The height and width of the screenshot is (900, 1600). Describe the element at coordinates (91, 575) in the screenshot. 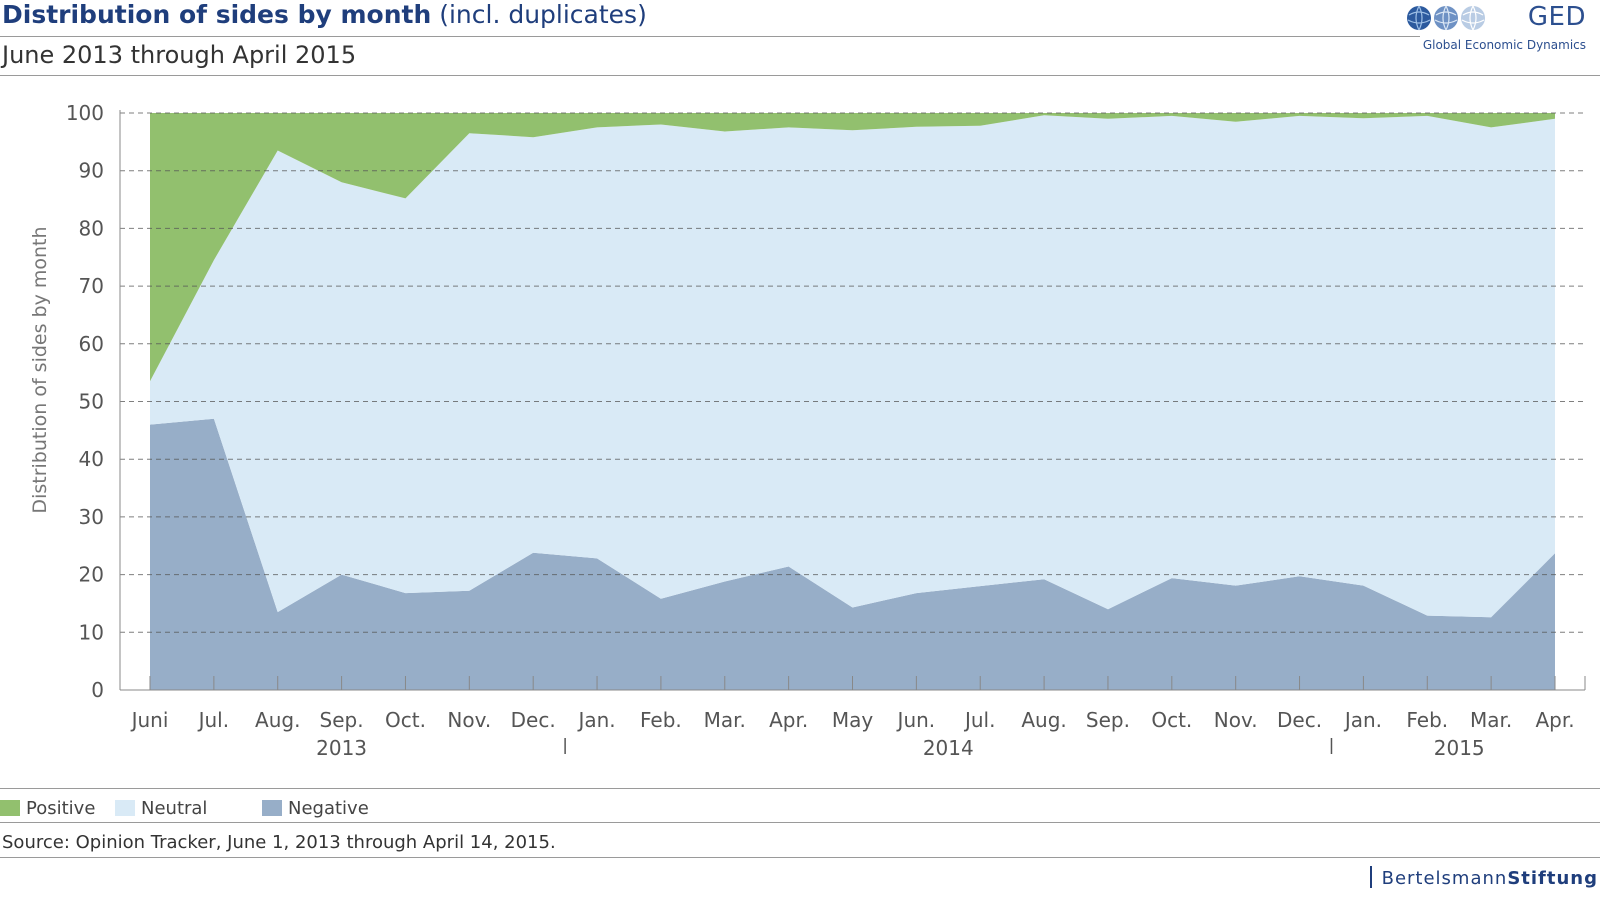

I see `y-tick-label: 20` at that location.